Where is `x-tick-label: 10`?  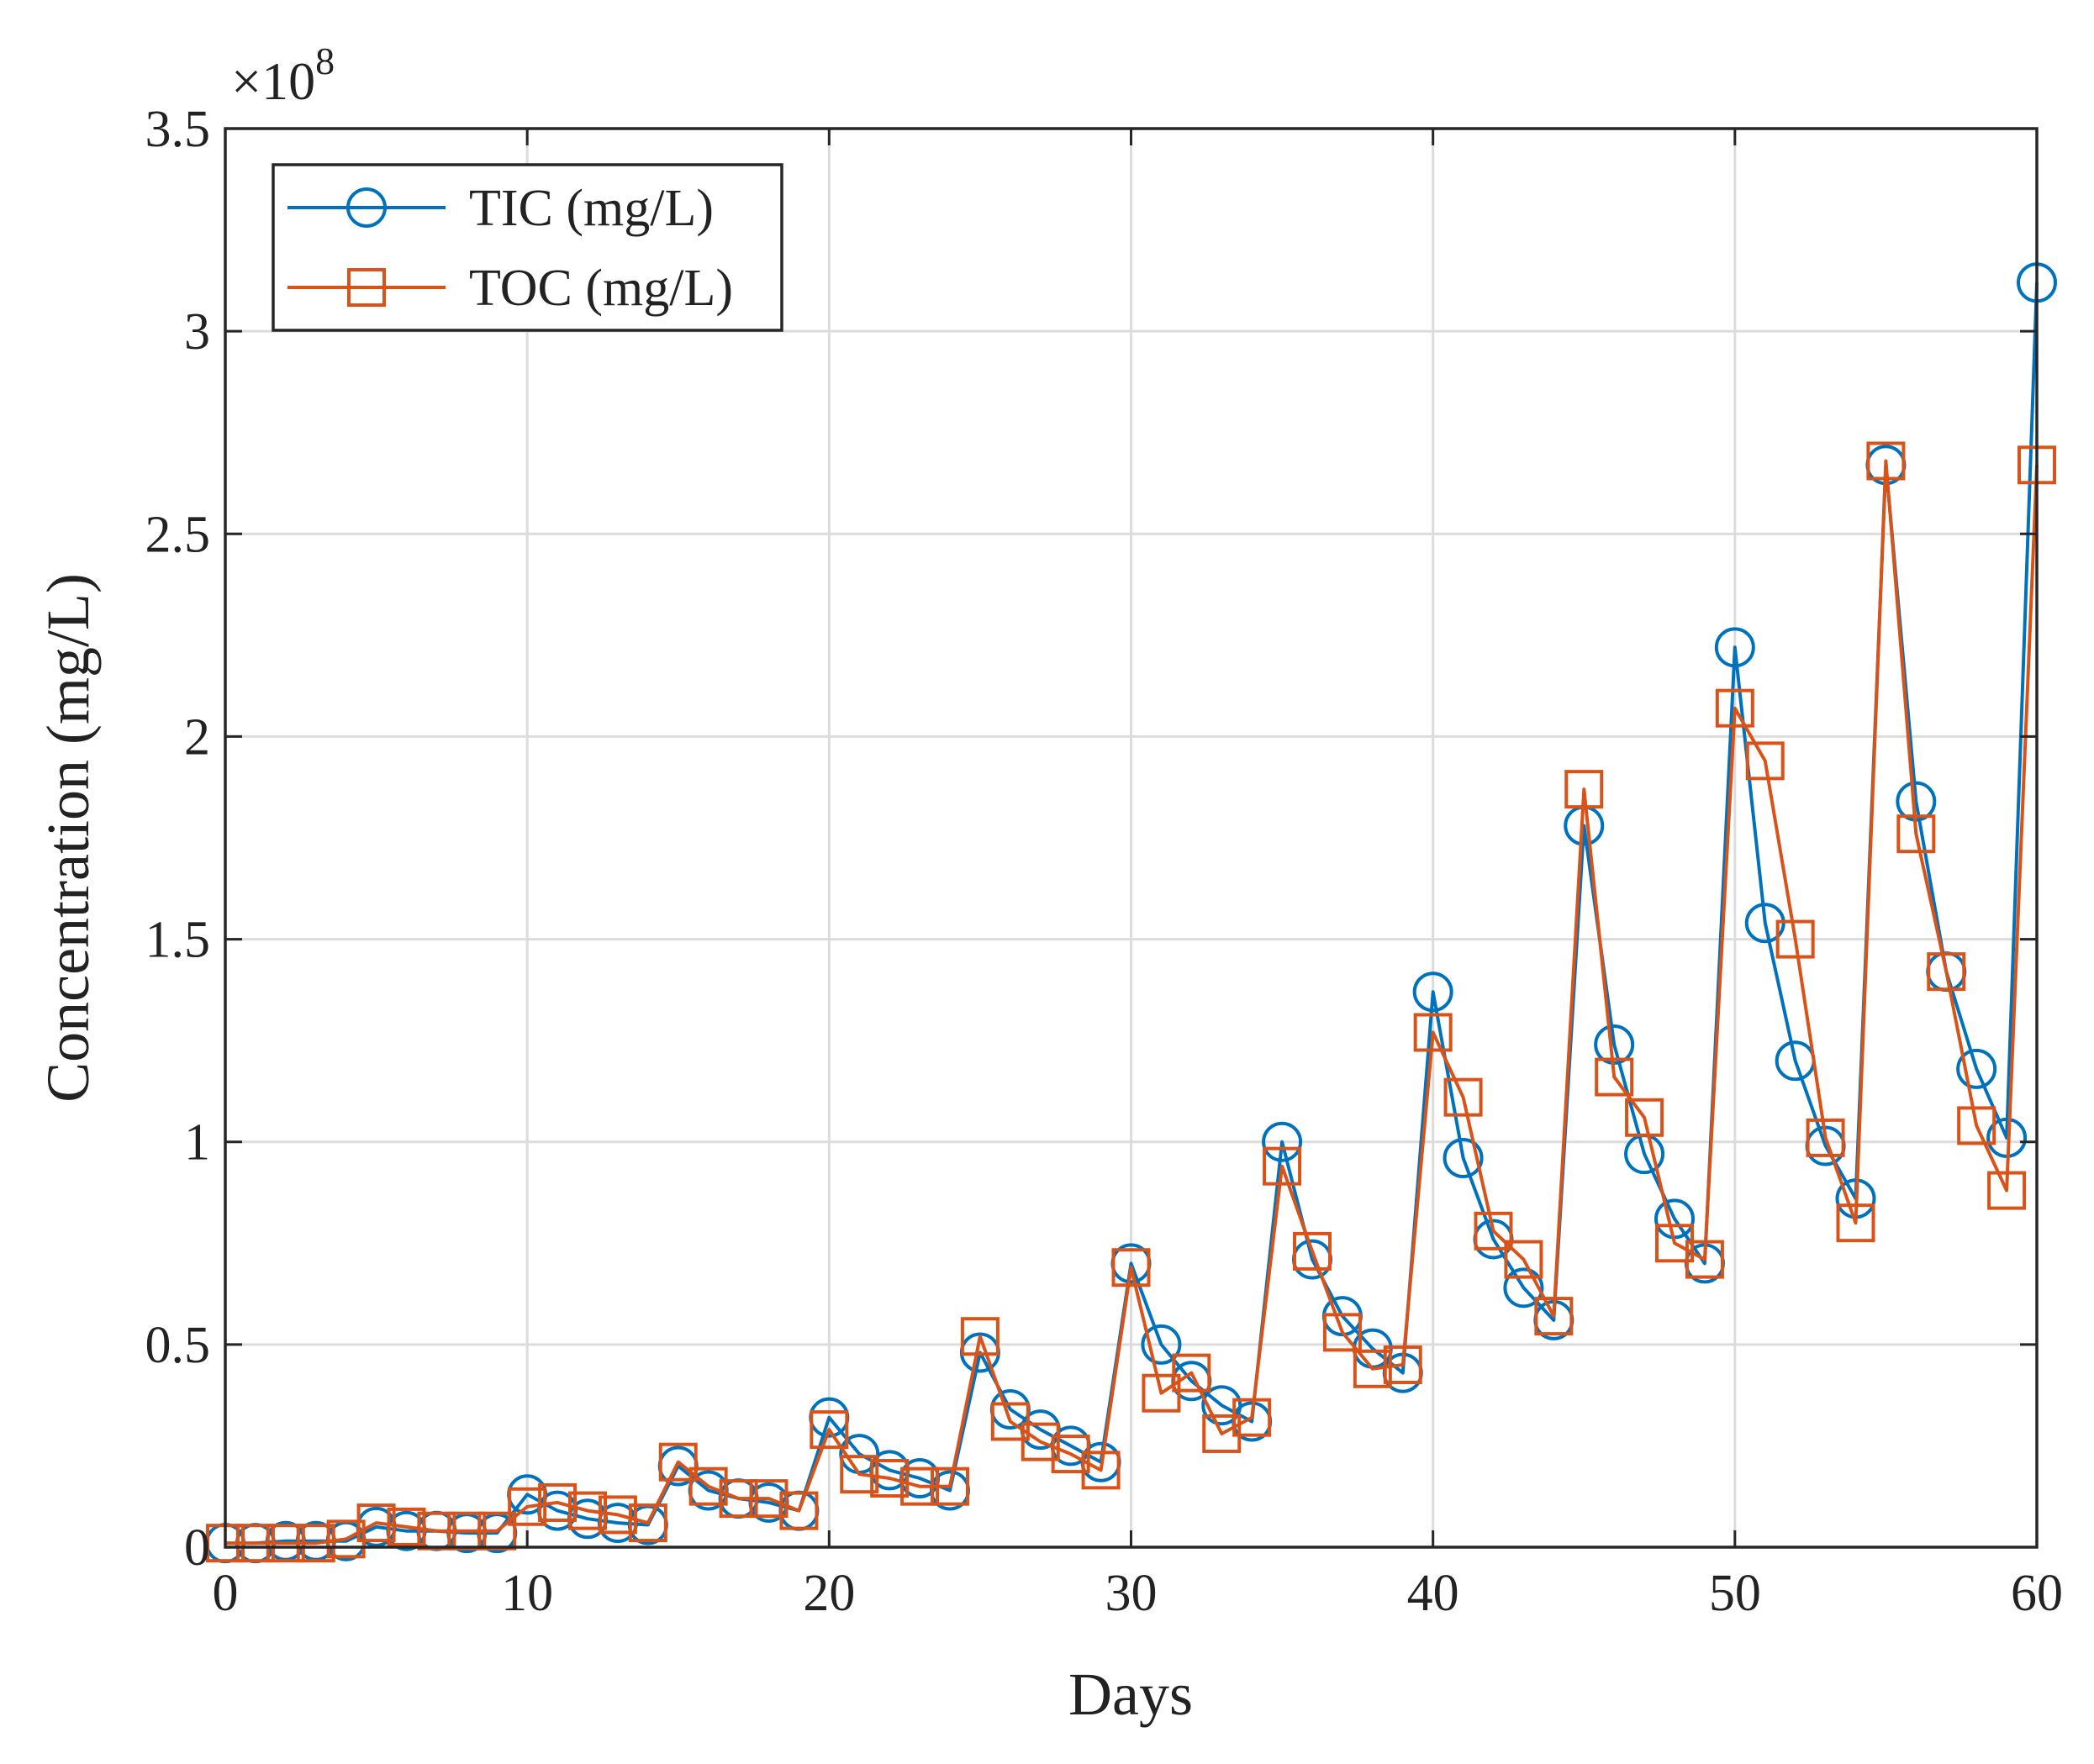
x-tick-label: 10 is located at coordinates (527, 1593).